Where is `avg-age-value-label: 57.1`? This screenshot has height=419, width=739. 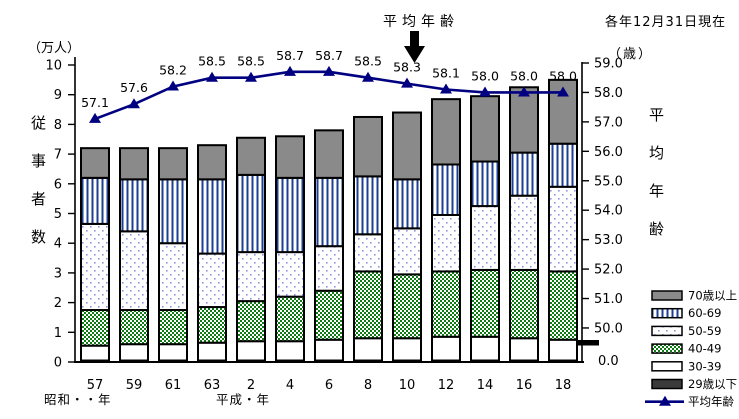 avg-age-value-label: 57.1 is located at coordinates (95, 102).